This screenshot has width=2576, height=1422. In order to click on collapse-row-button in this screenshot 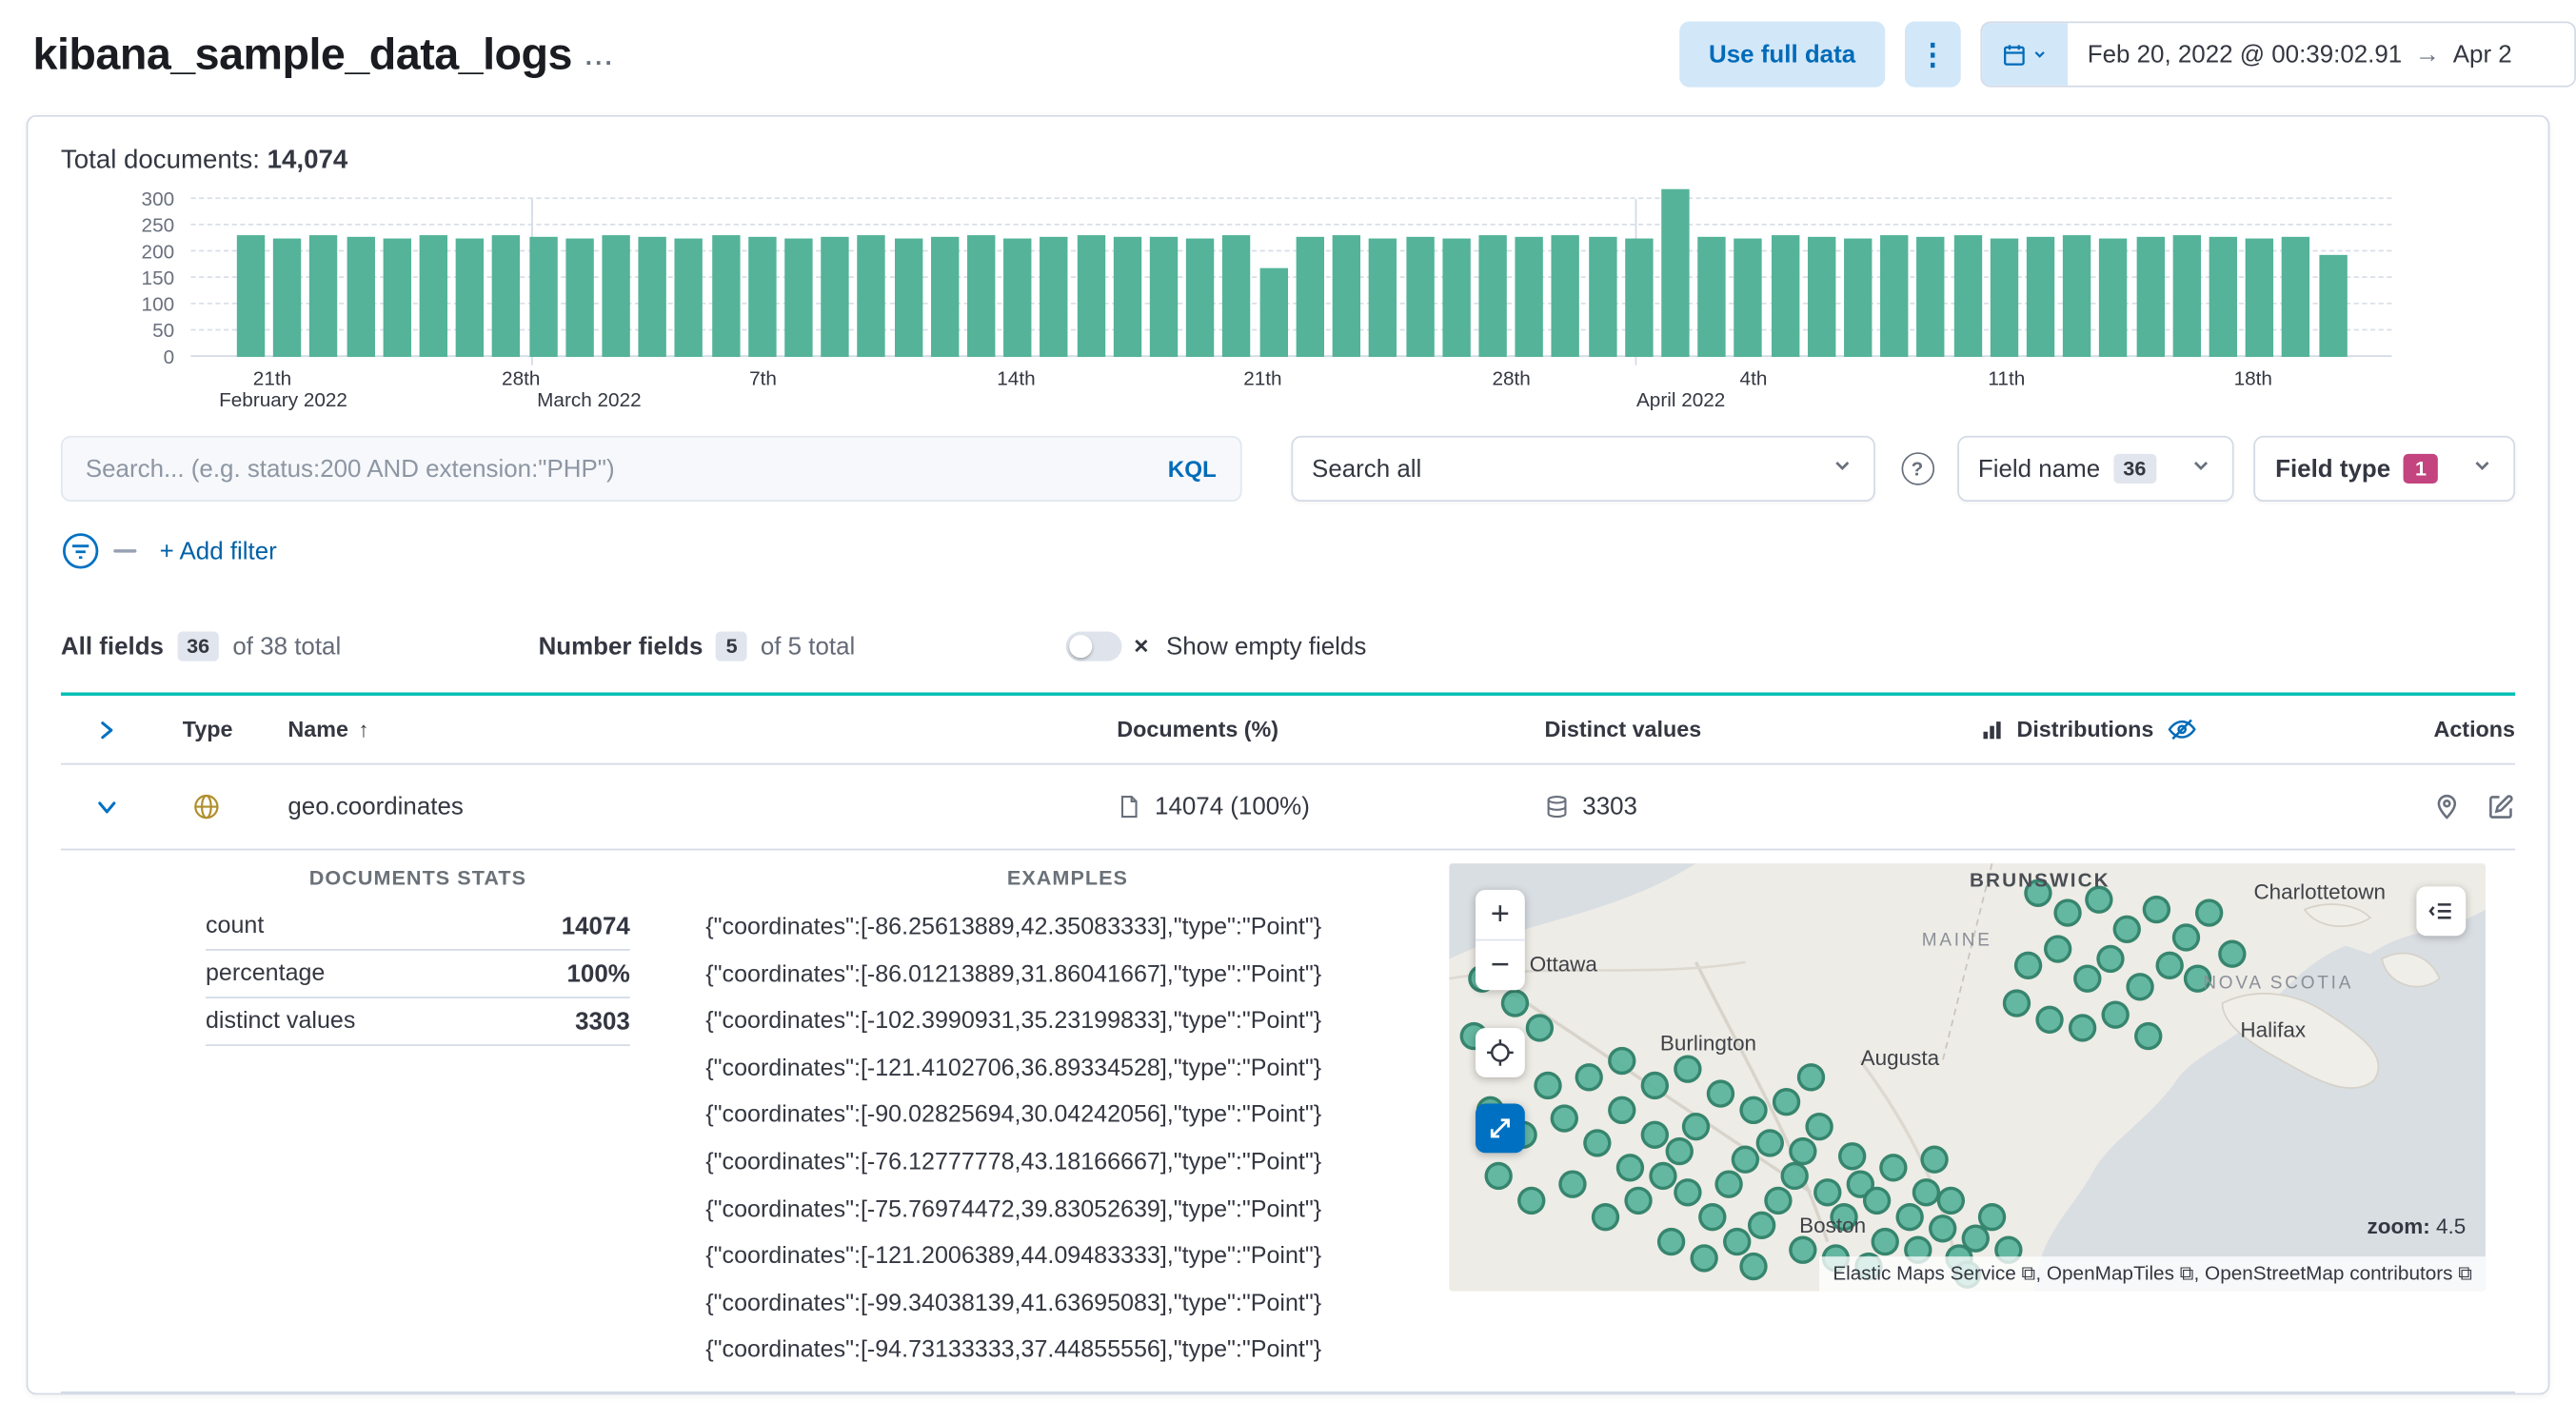, I will do `click(107, 806)`.